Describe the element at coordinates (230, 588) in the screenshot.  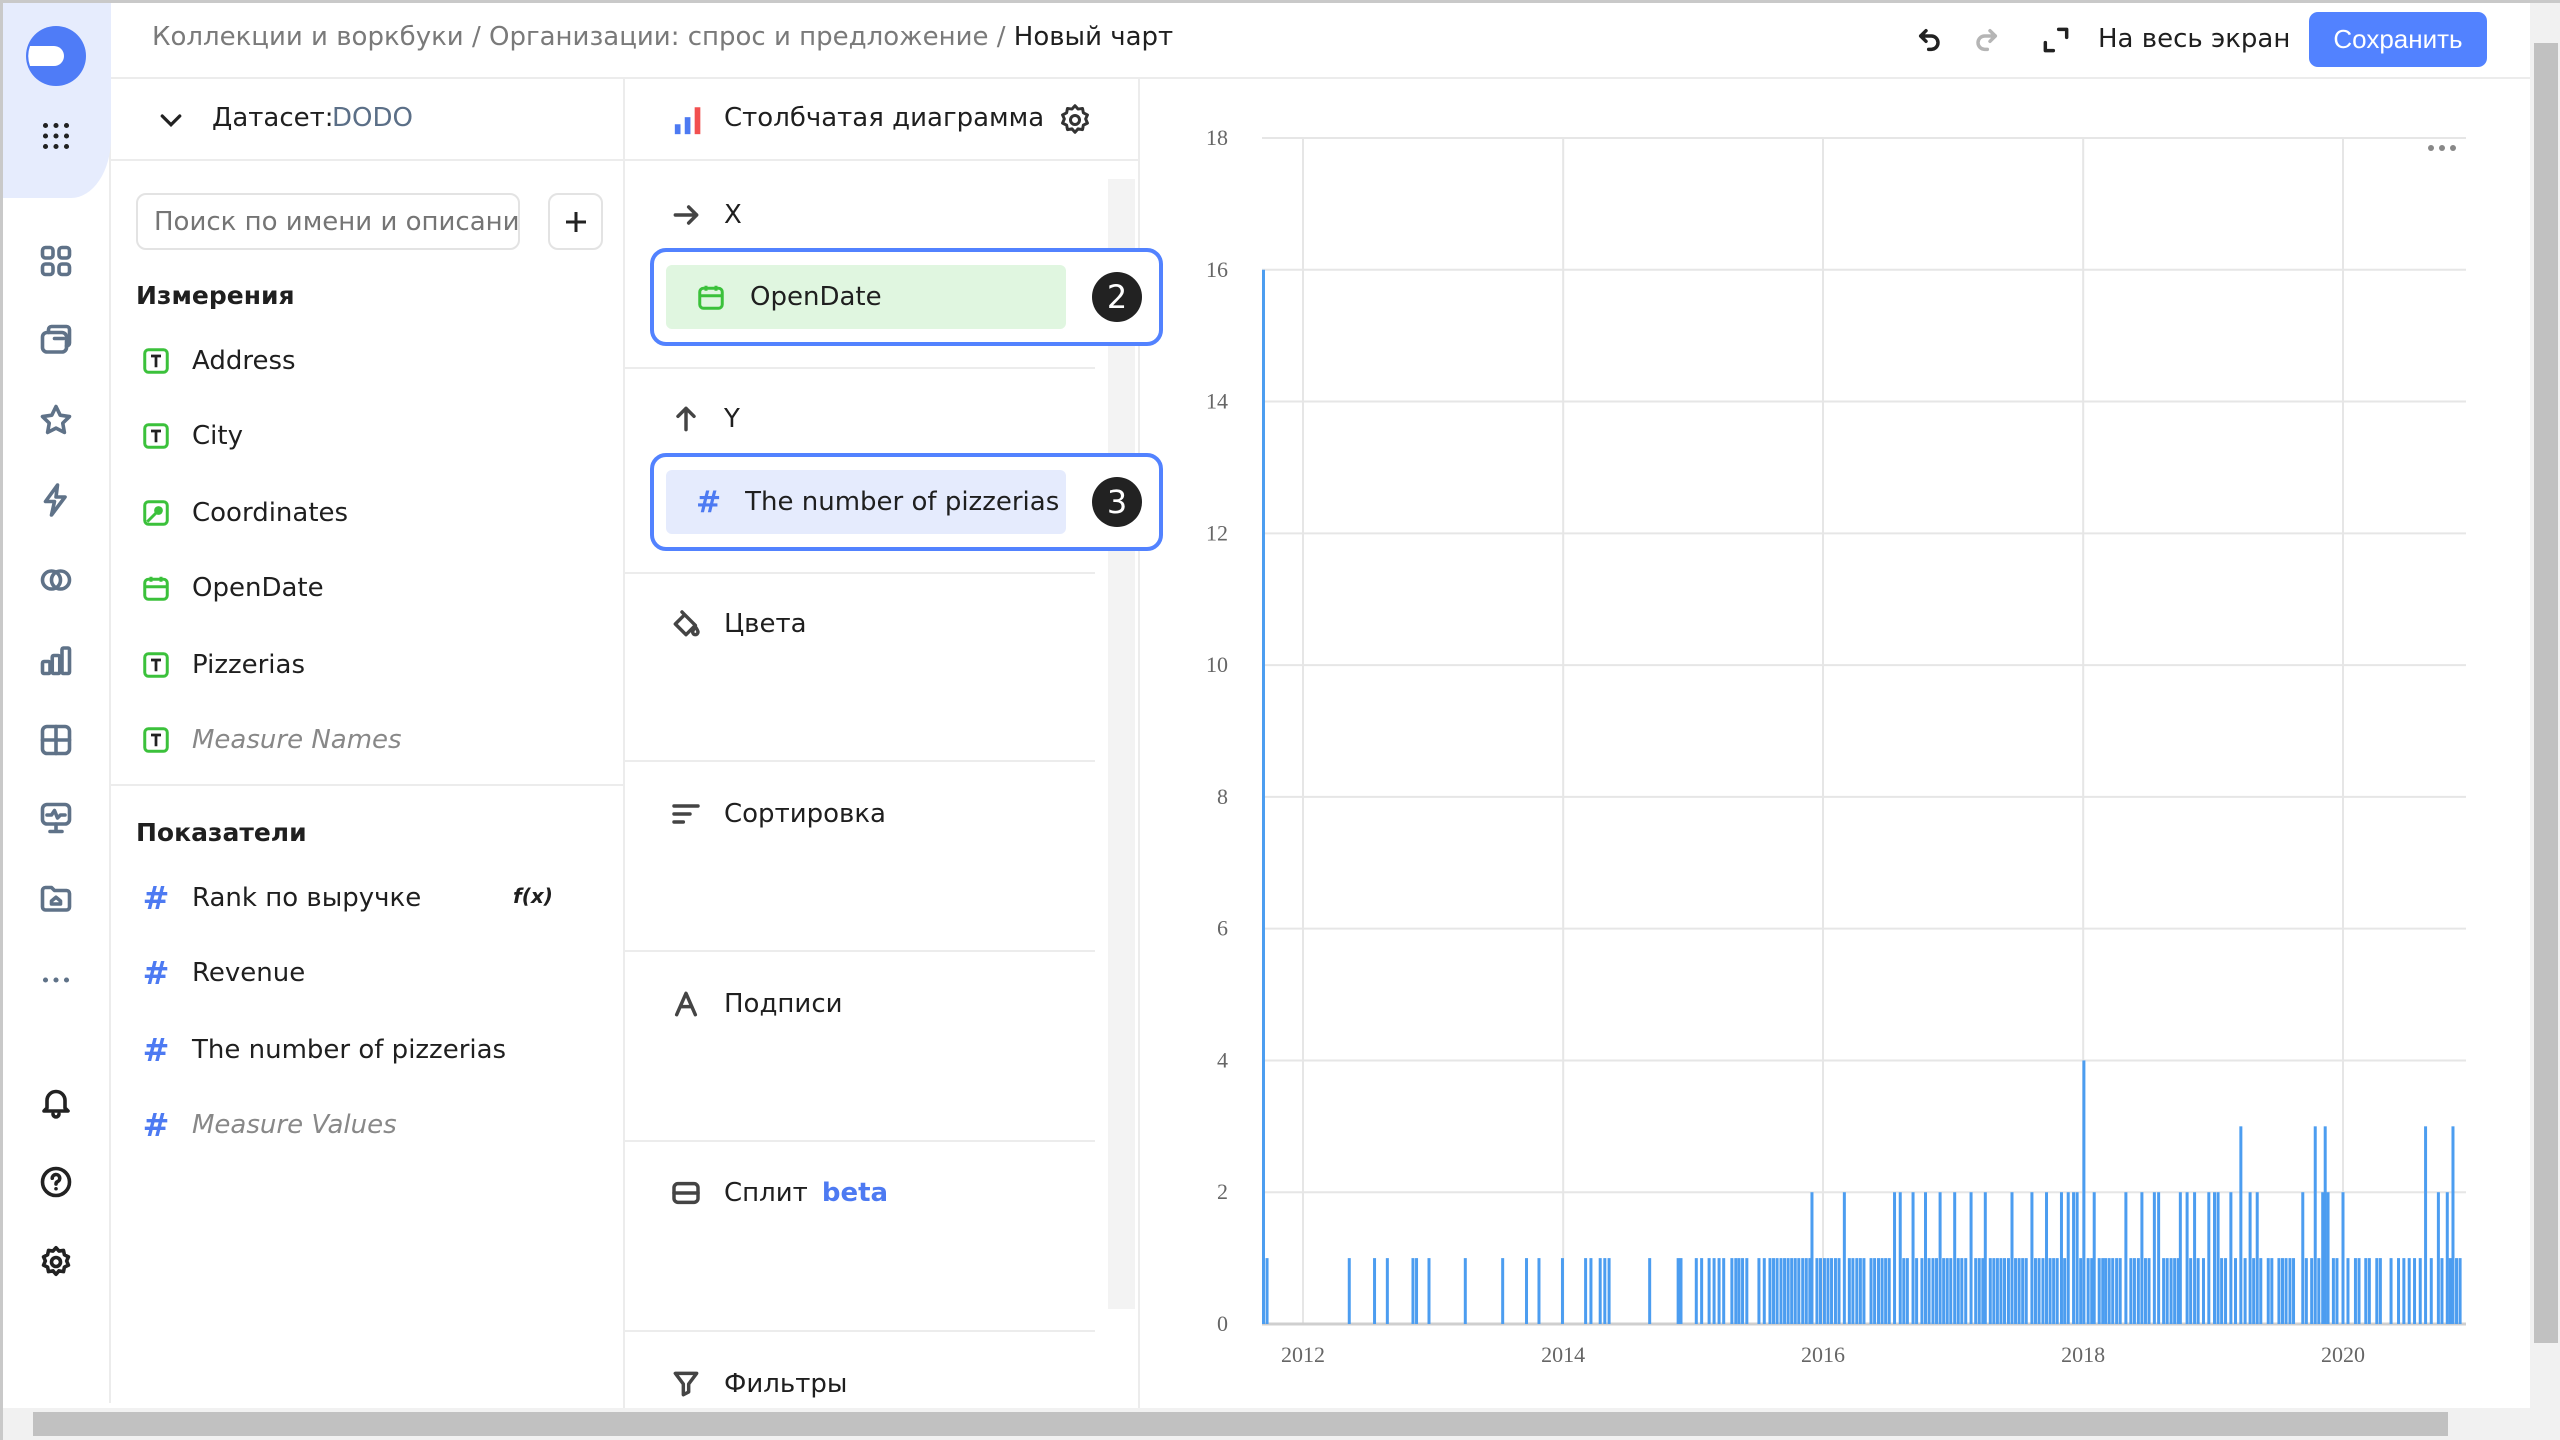
I see `dimension-item: OpenDate` at that location.